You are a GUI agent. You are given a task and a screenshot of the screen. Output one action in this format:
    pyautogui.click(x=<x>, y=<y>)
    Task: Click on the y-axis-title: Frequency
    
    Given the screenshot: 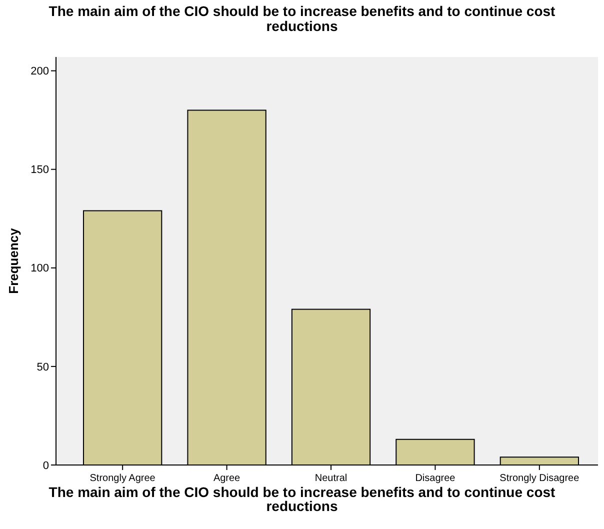 What is the action you would take?
    pyautogui.click(x=13, y=260)
    